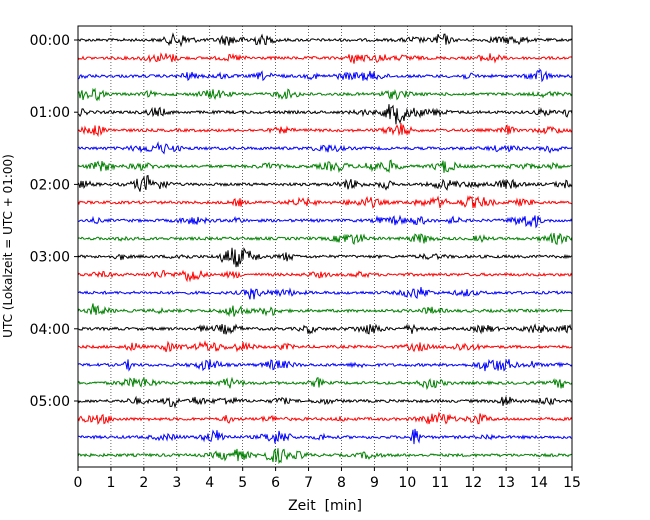 The height and width of the screenshot is (520, 650). I want to click on x-tick-label: 5, so click(242, 483).